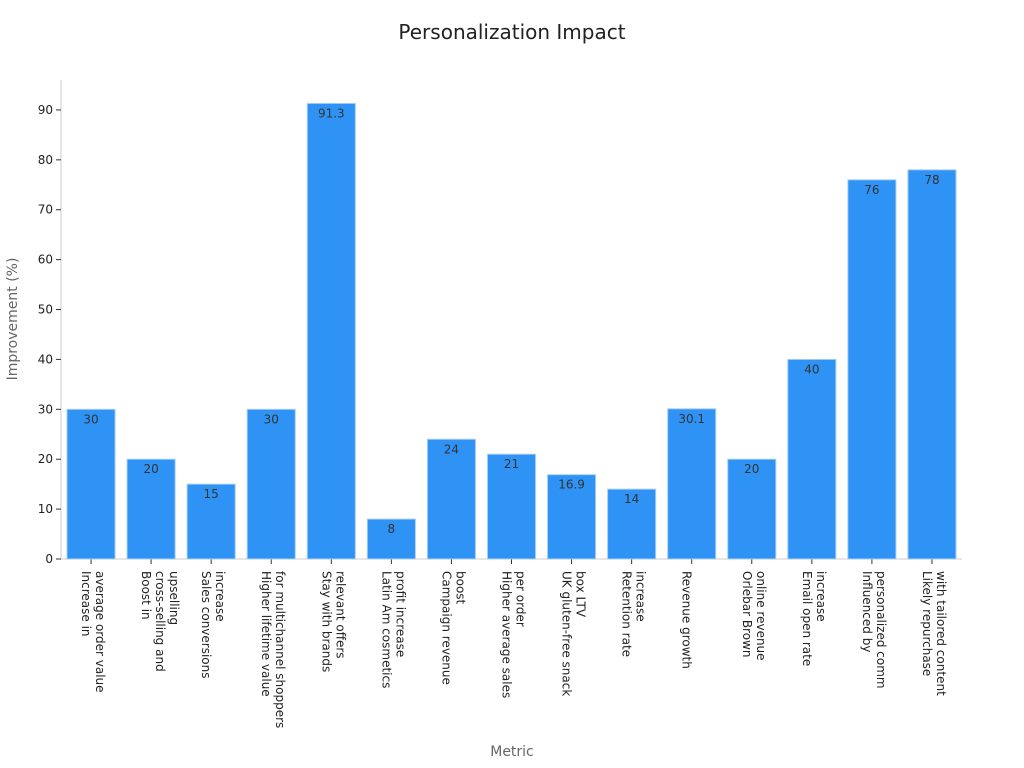 Image resolution: width=1024 pixels, height=768 pixels. What do you see at coordinates (511, 464) in the screenshot?
I see `bar-value-label: 21` at bounding box center [511, 464].